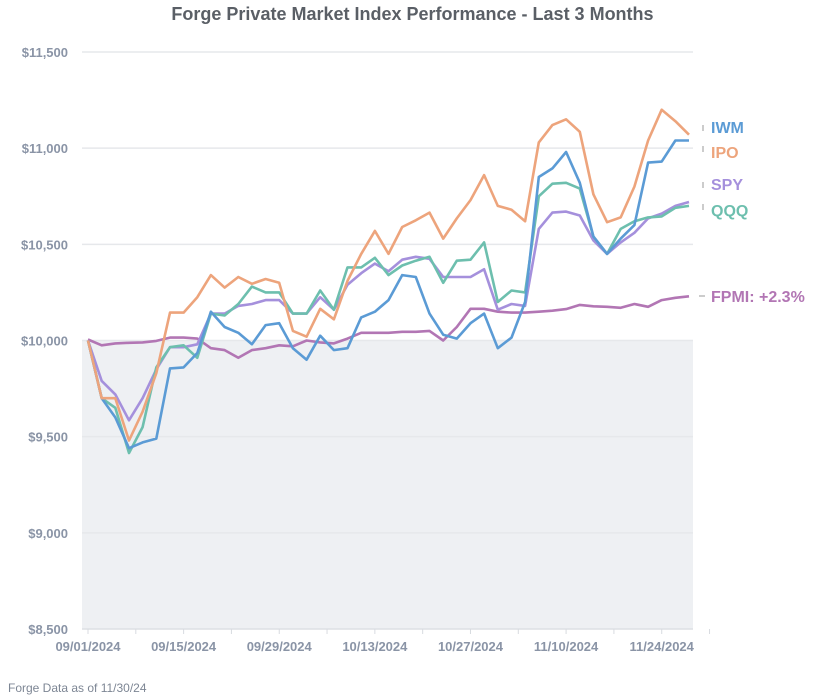 This screenshot has height=700, width=825. I want to click on series-label-qqq: QQQ, so click(729, 211).